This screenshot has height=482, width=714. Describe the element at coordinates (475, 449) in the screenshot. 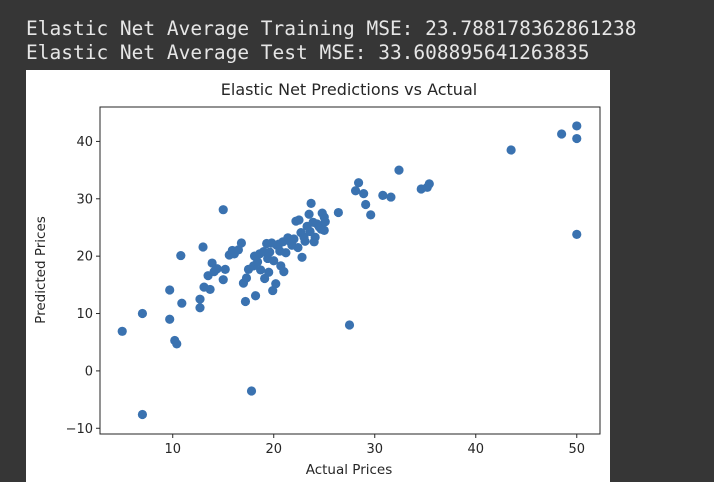

I see `x-tick-label: 40` at that location.